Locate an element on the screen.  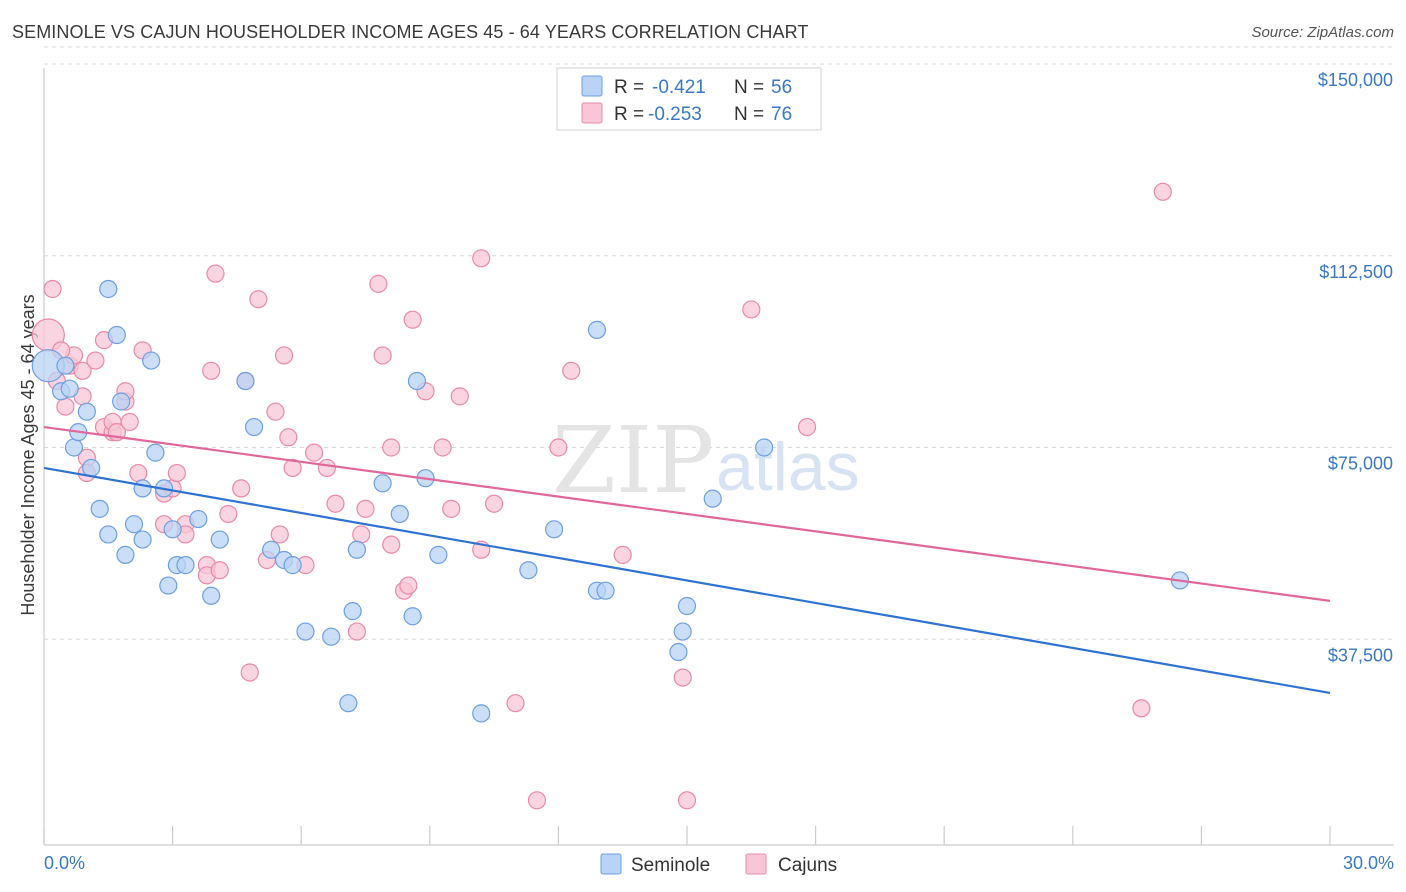
y-tick-labels: $37,500 $75,000 $112,500 $150,000 is located at coordinates (1355, 367).